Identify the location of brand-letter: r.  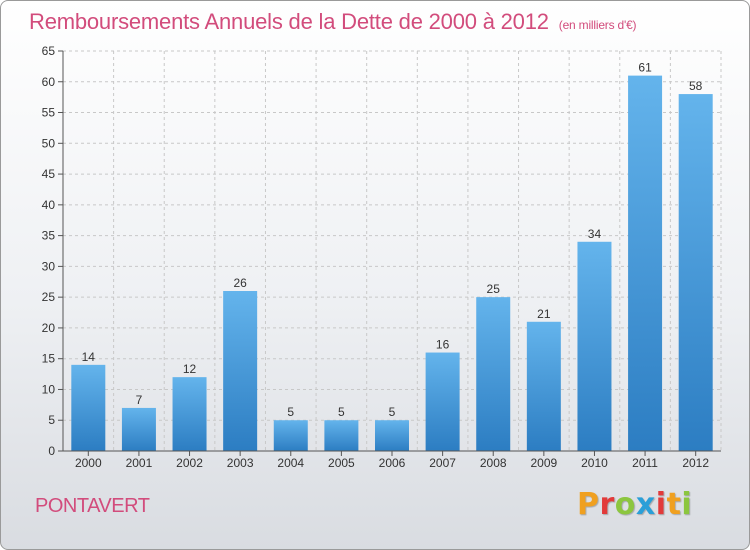
(607, 504).